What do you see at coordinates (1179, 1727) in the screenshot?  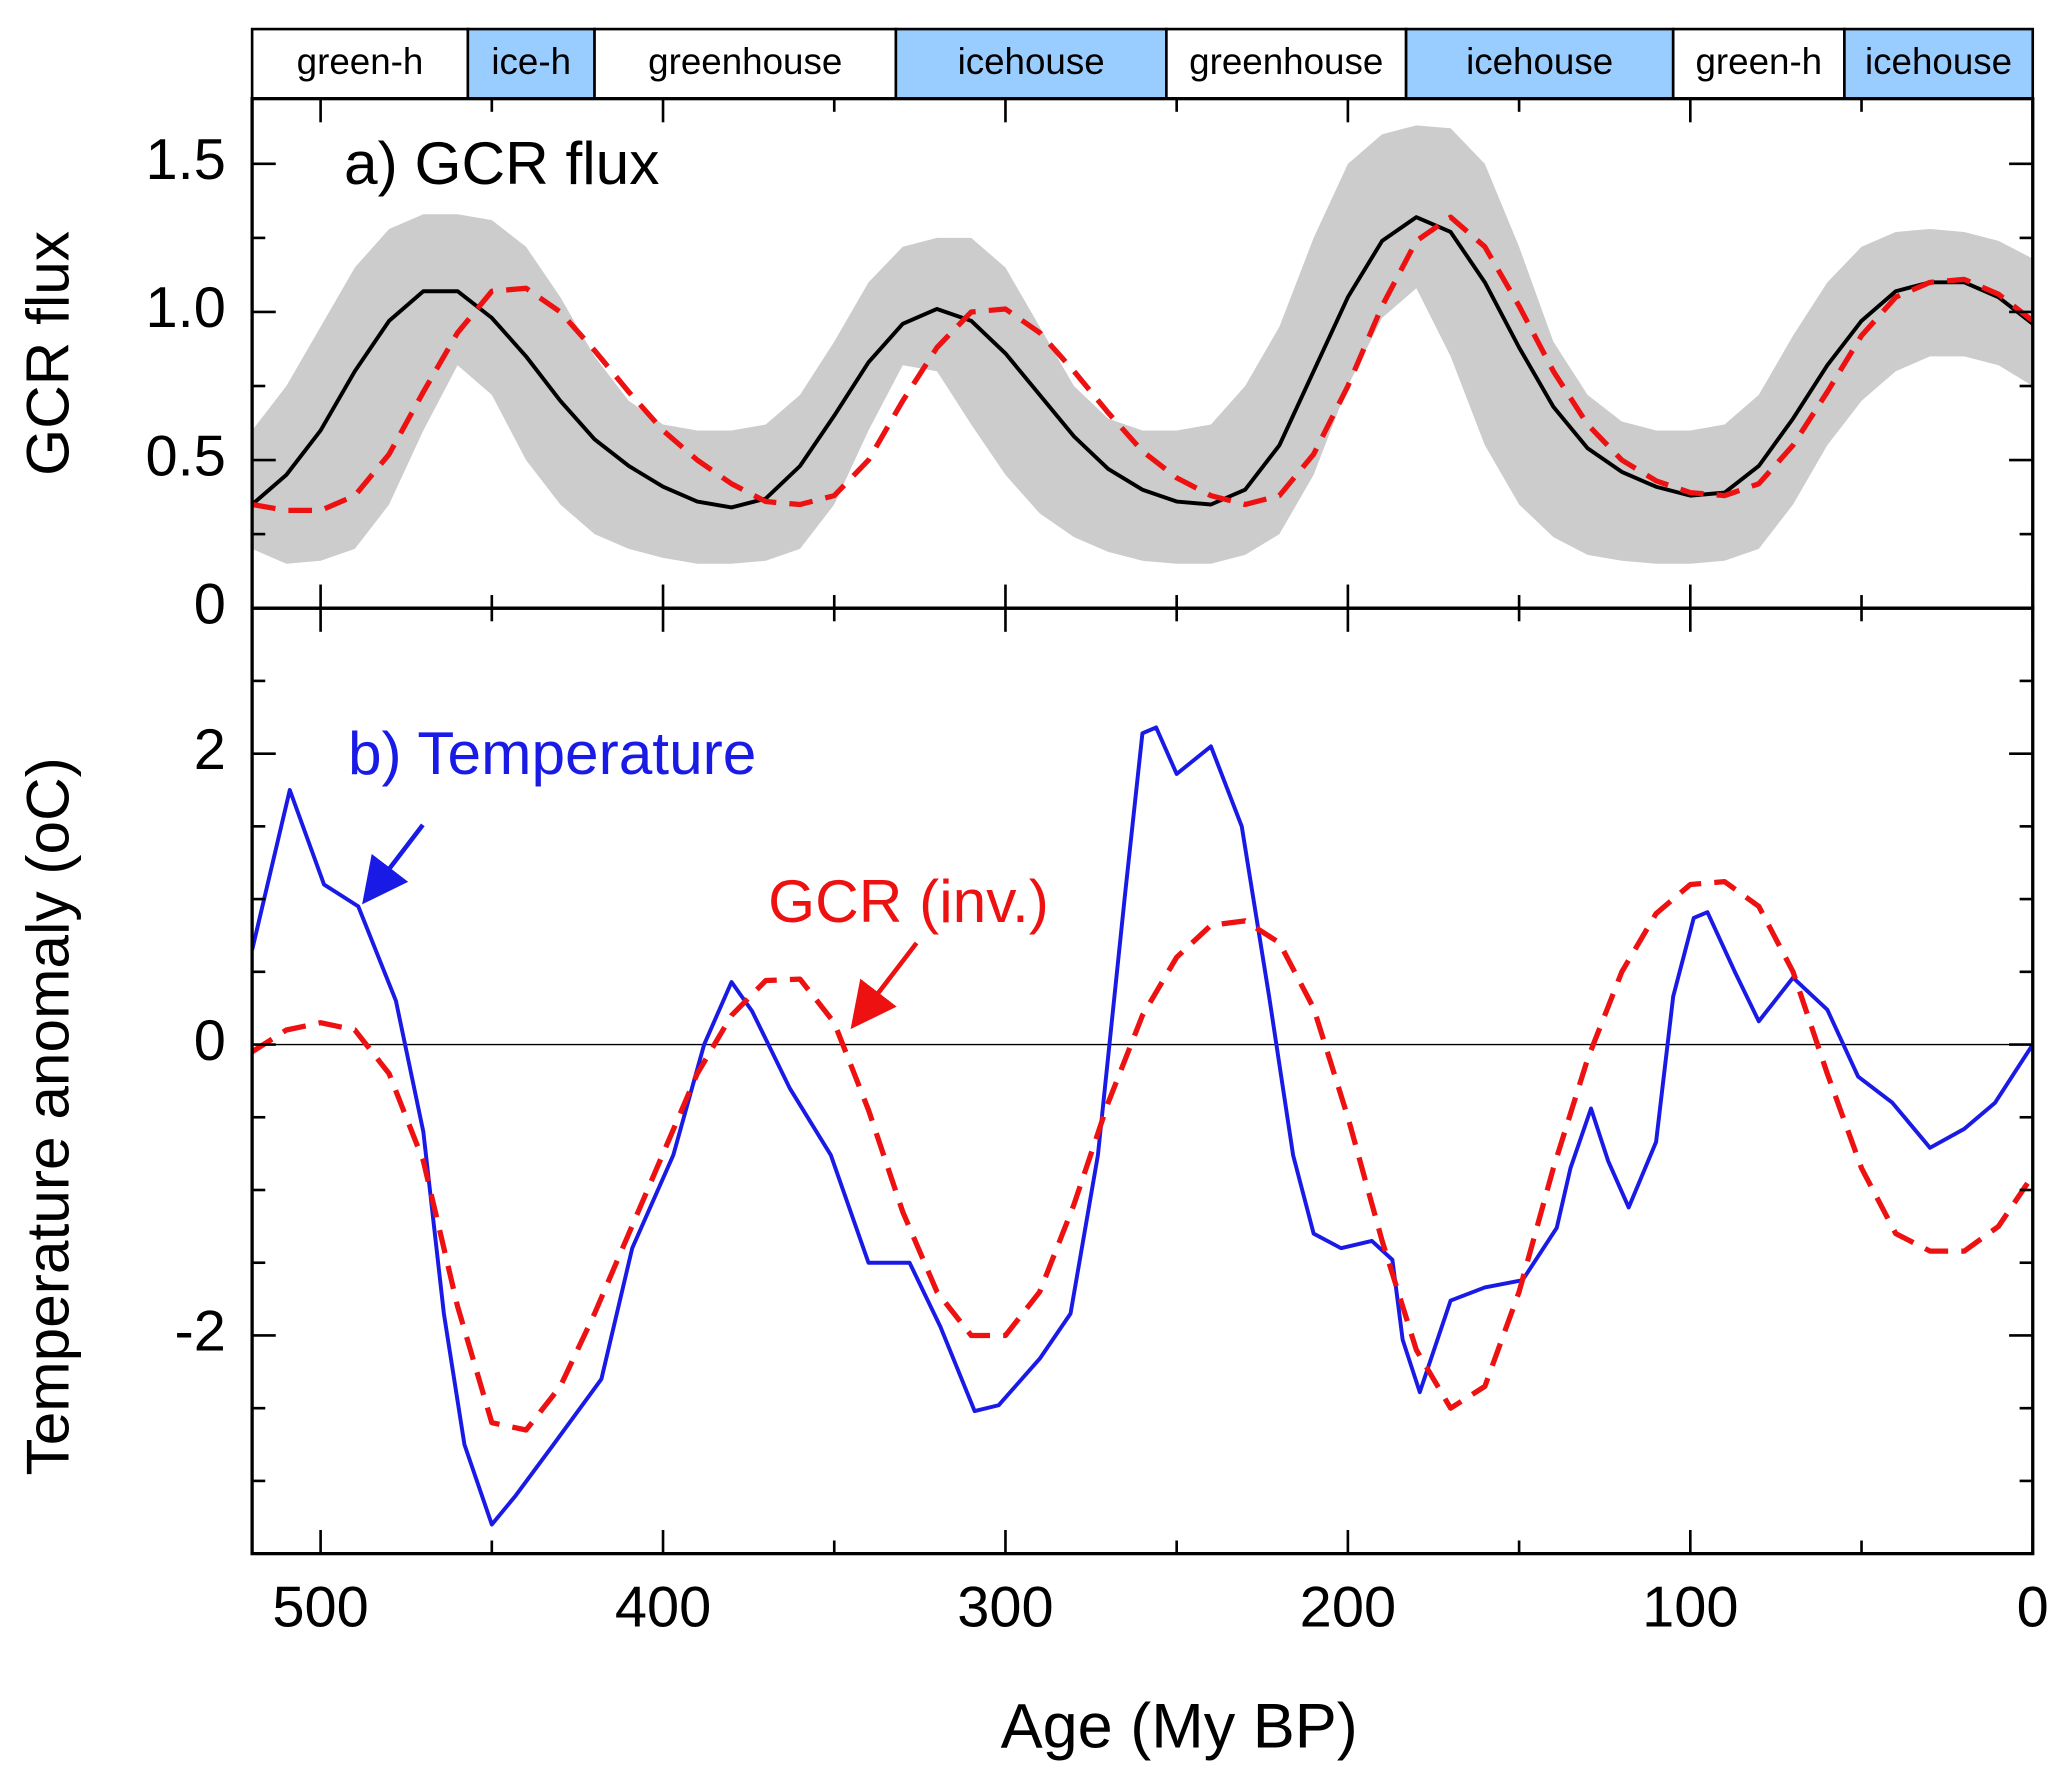 I see `x-axis-label: Age (My BP)` at bounding box center [1179, 1727].